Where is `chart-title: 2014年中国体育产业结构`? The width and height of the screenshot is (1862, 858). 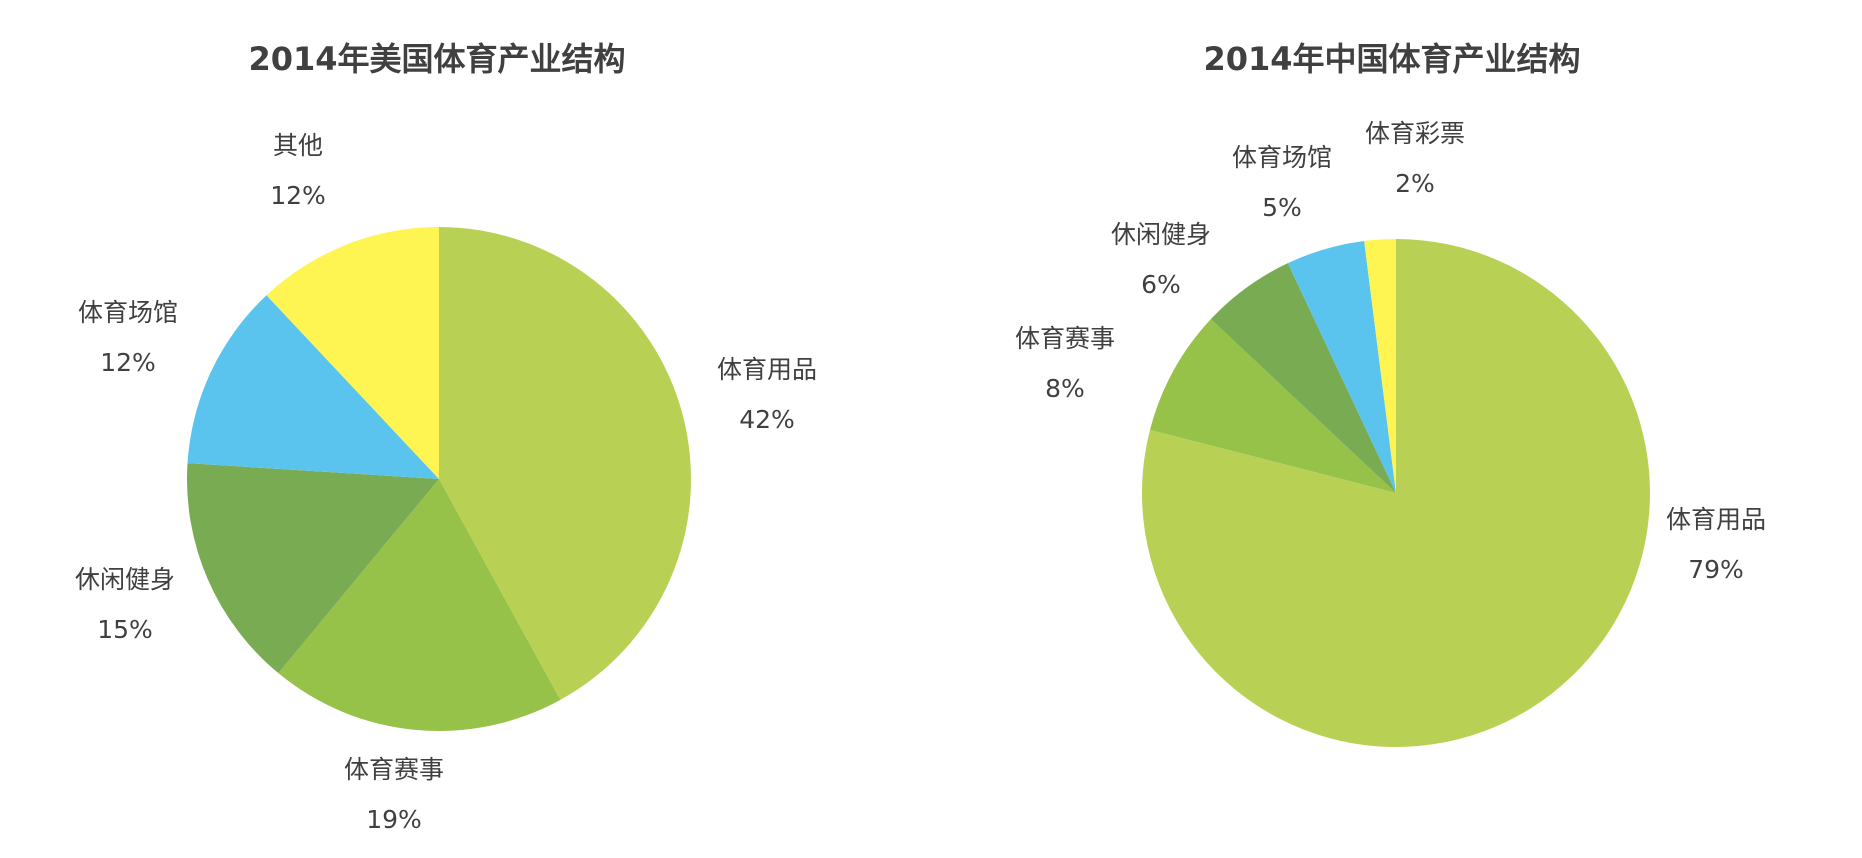 chart-title: 2014年中国体育产业结构 is located at coordinates (1391, 59).